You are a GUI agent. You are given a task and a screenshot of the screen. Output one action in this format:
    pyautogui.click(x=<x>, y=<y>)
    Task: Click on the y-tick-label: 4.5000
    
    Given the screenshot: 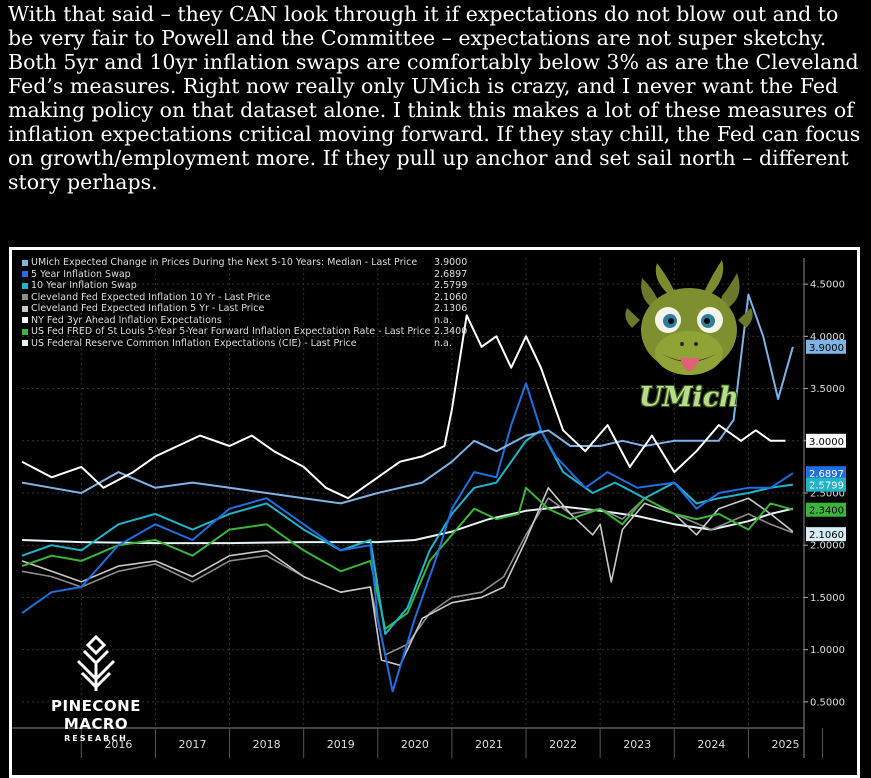 What is the action you would take?
    pyautogui.click(x=827, y=285)
    